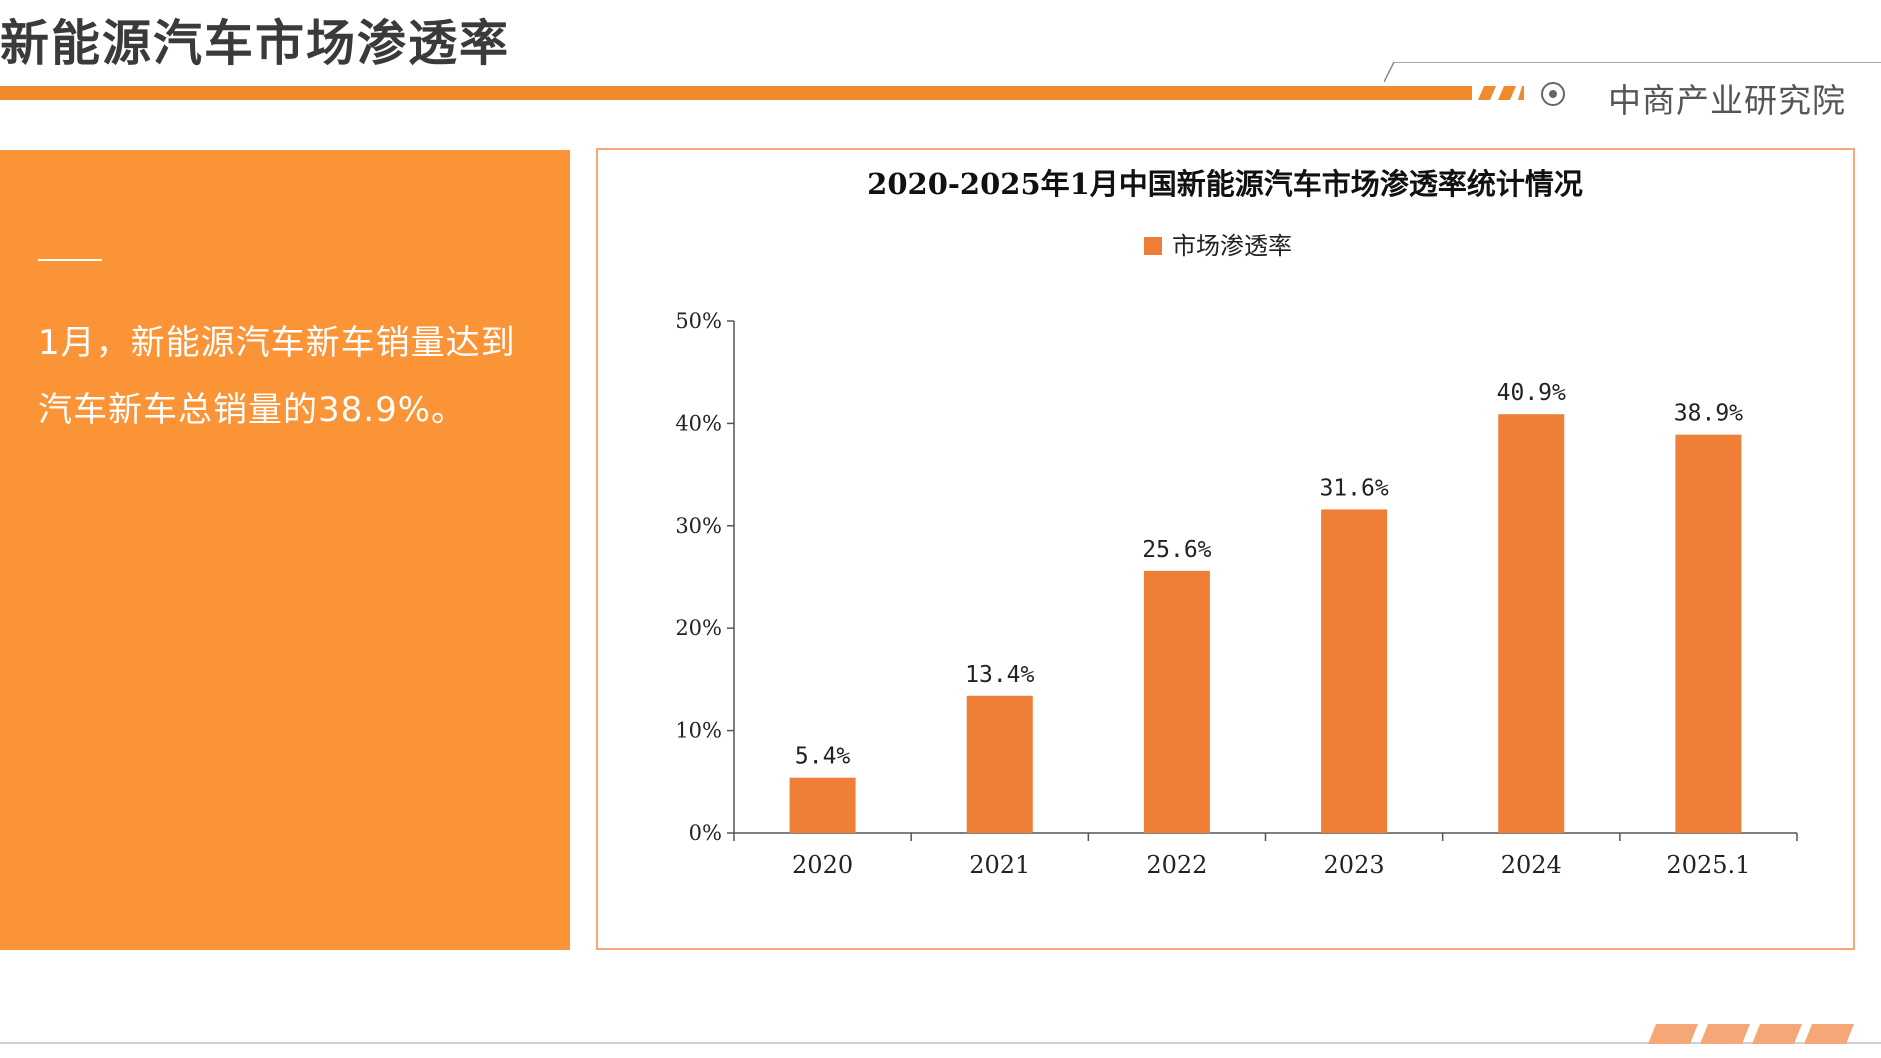 The image size is (1881, 1058). What do you see at coordinates (823, 757) in the screenshot?
I see `data-label: 5.4%` at bounding box center [823, 757].